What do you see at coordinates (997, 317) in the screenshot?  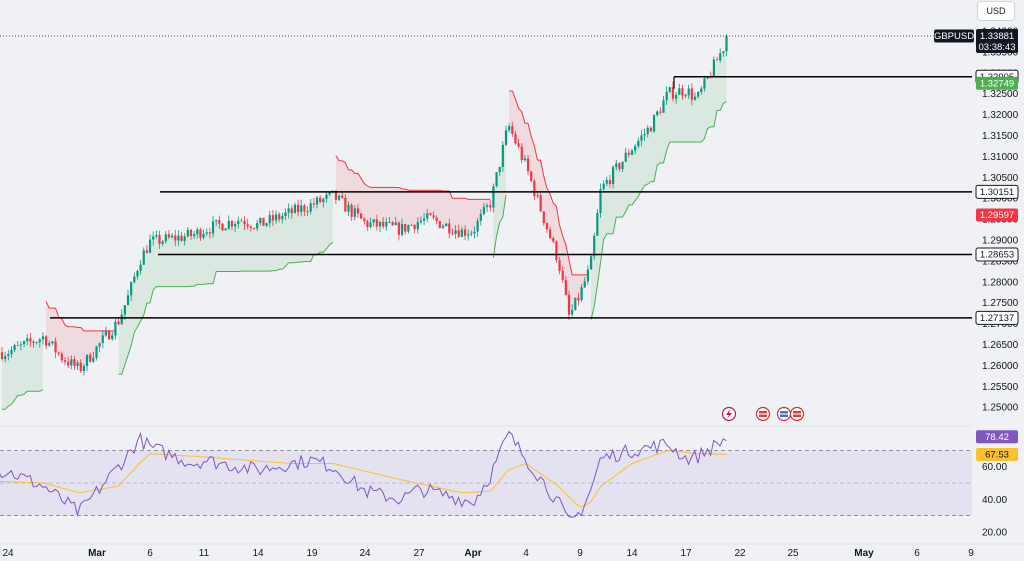 I see `level-badge-4: 1.27137` at bounding box center [997, 317].